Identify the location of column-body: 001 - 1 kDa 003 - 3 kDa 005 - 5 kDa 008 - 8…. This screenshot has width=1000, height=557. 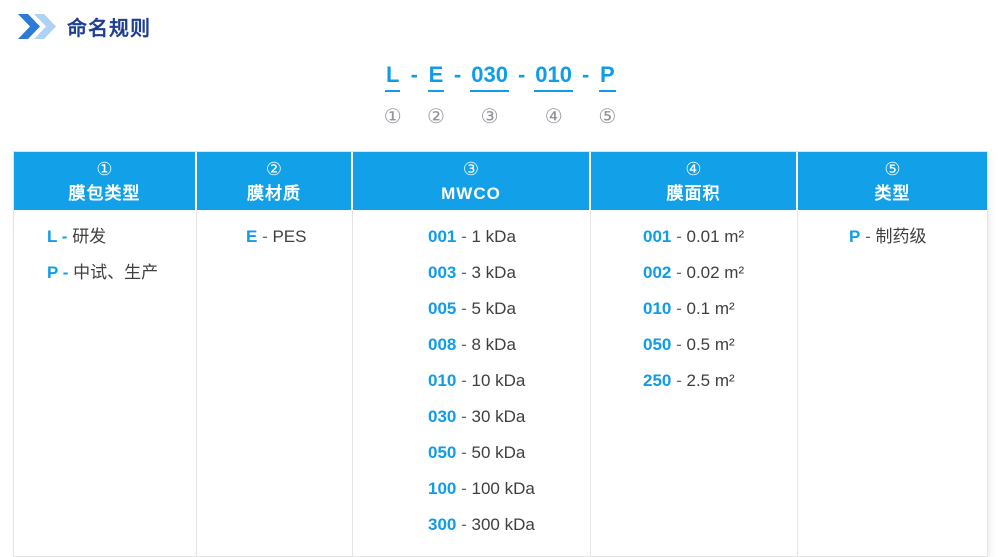
(472, 383).